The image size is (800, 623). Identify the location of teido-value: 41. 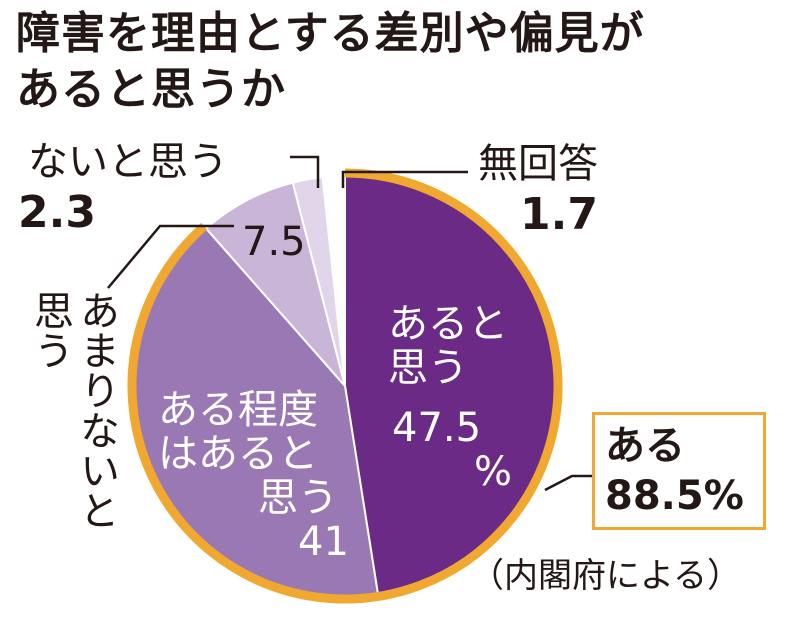
(323, 542).